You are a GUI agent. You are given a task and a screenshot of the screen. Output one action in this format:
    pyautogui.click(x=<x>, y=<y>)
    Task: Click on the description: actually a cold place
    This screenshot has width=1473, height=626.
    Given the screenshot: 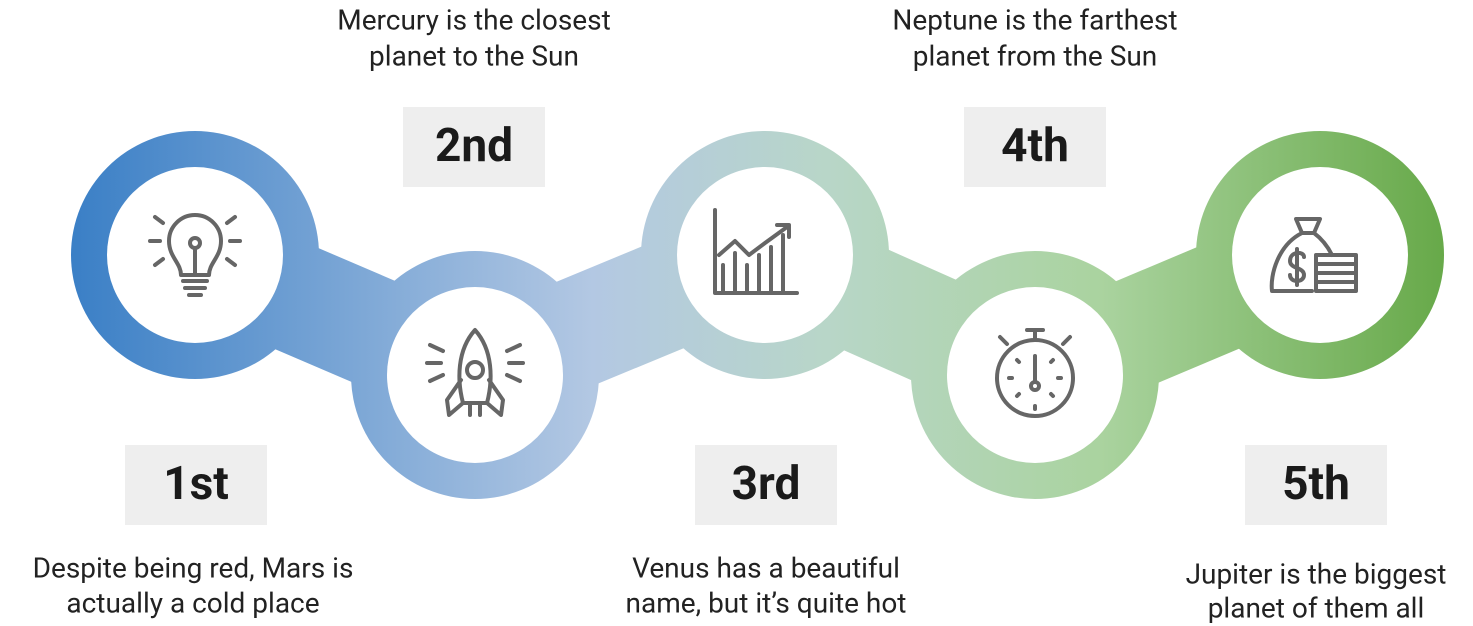 What is the action you would take?
    pyautogui.click(x=192, y=602)
    